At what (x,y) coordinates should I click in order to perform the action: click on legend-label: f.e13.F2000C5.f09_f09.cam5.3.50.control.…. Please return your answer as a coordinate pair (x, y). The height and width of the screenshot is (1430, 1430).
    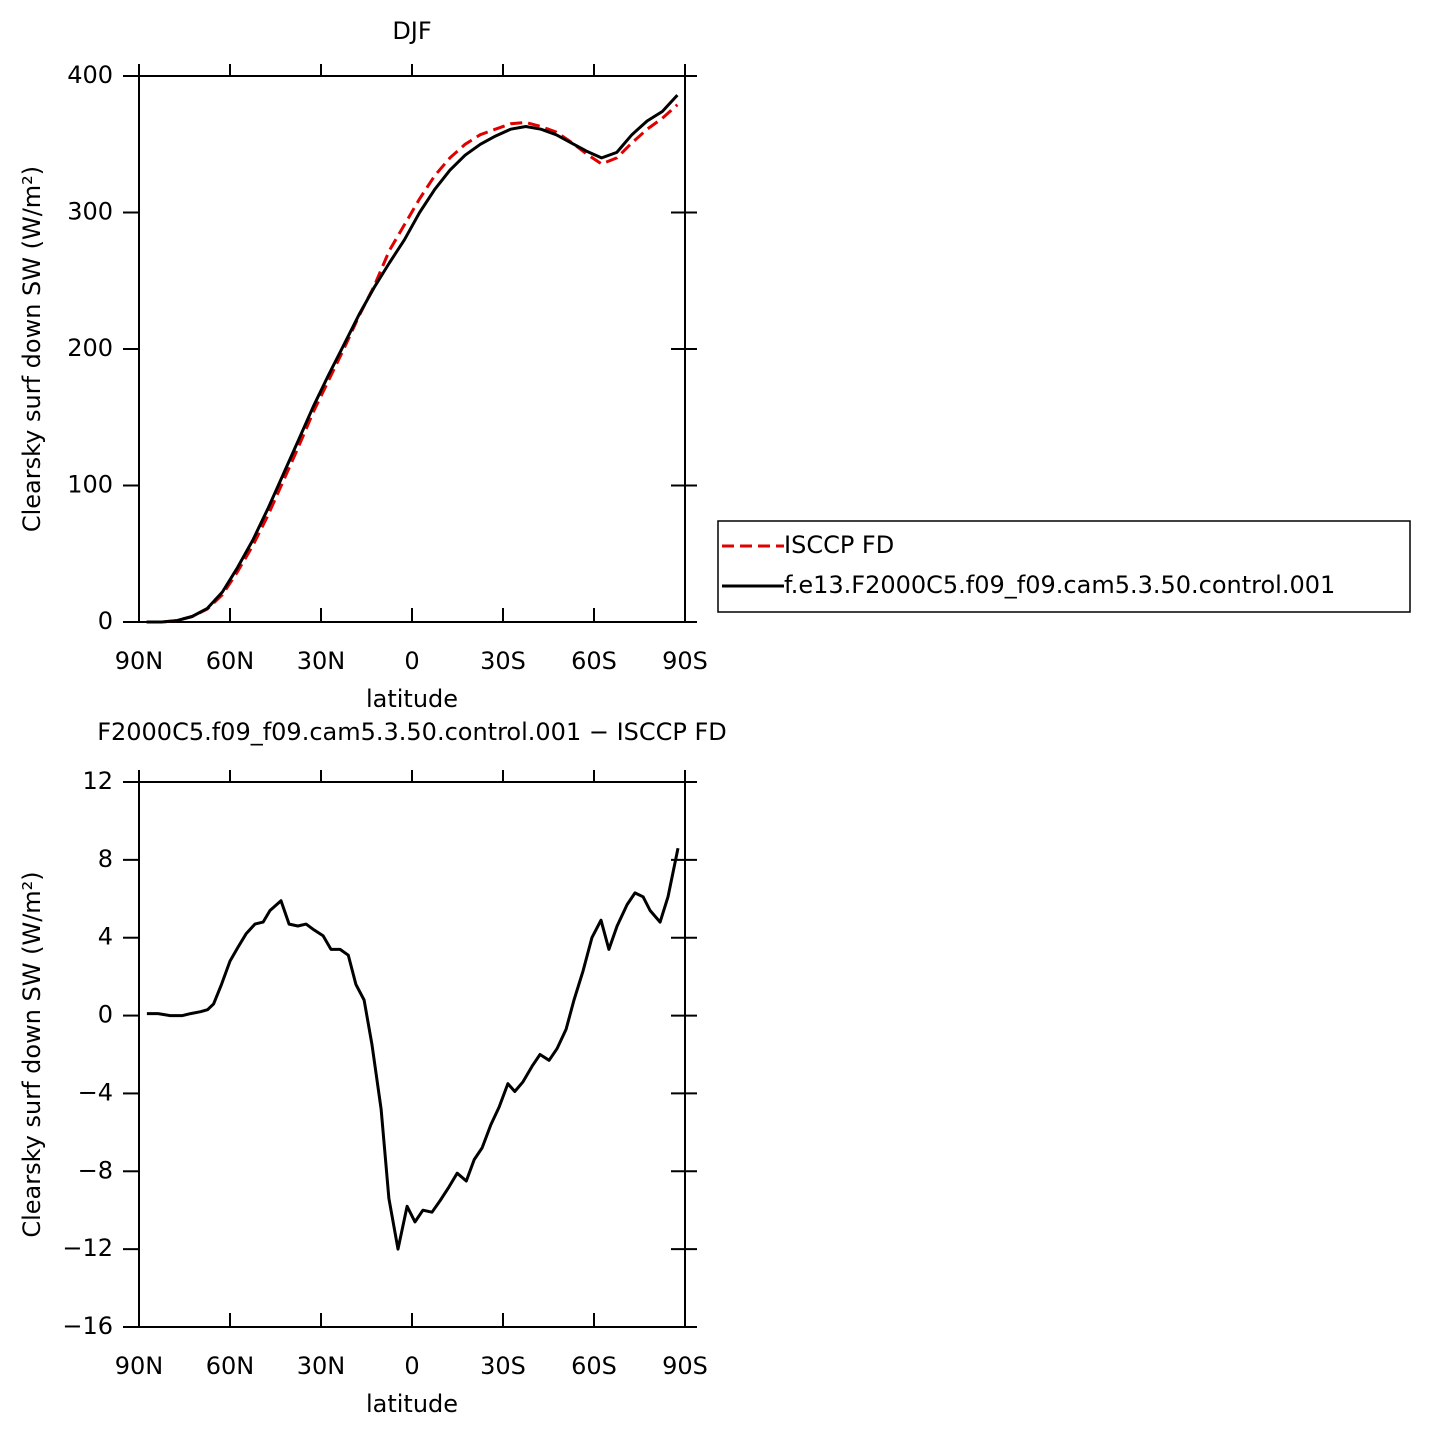
    Looking at the image, I should click on (1059, 585).